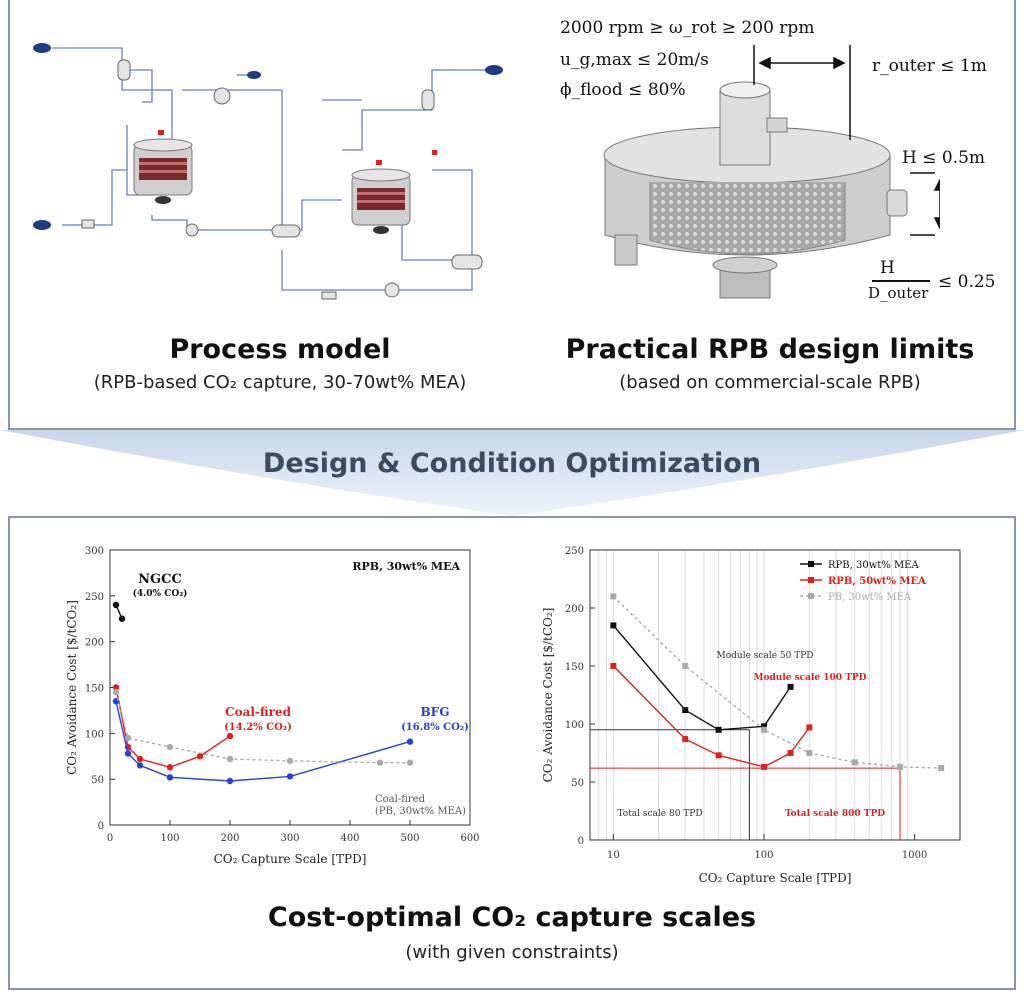 This screenshot has width=1024, height=995. What do you see at coordinates (512, 917) in the screenshot?
I see `bottom-title: Cost-optimal CO₂ capture scales` at bounding box center [512, 917].